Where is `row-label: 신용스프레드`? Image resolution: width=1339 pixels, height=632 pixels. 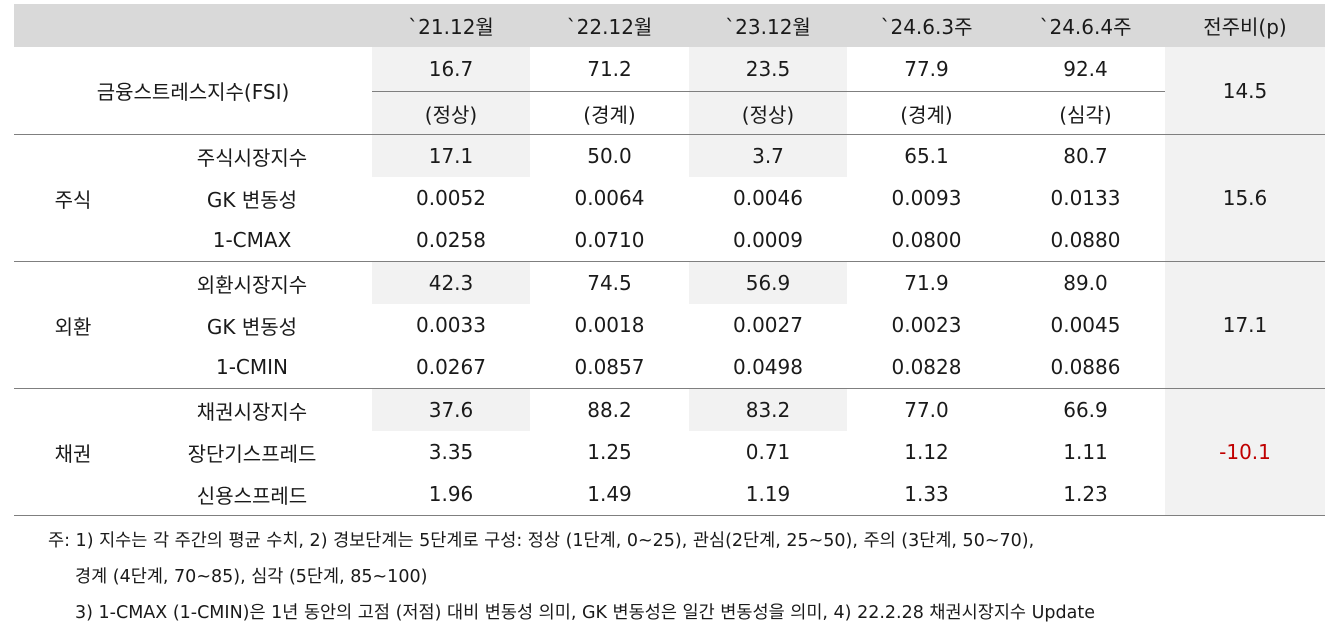 row-label: 신용스프레드 is located at coordinates (252, 494).